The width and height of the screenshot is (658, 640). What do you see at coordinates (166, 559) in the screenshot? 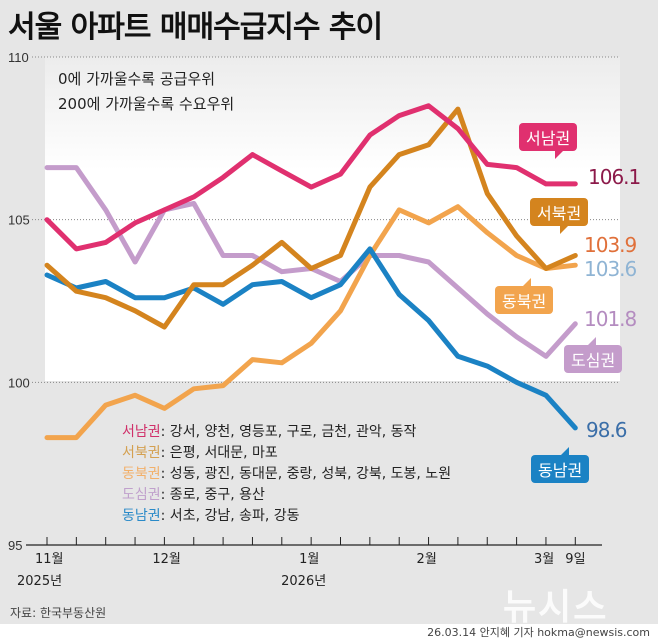
I see `x-tick-label: 12월` at bounding box center [166, 559].